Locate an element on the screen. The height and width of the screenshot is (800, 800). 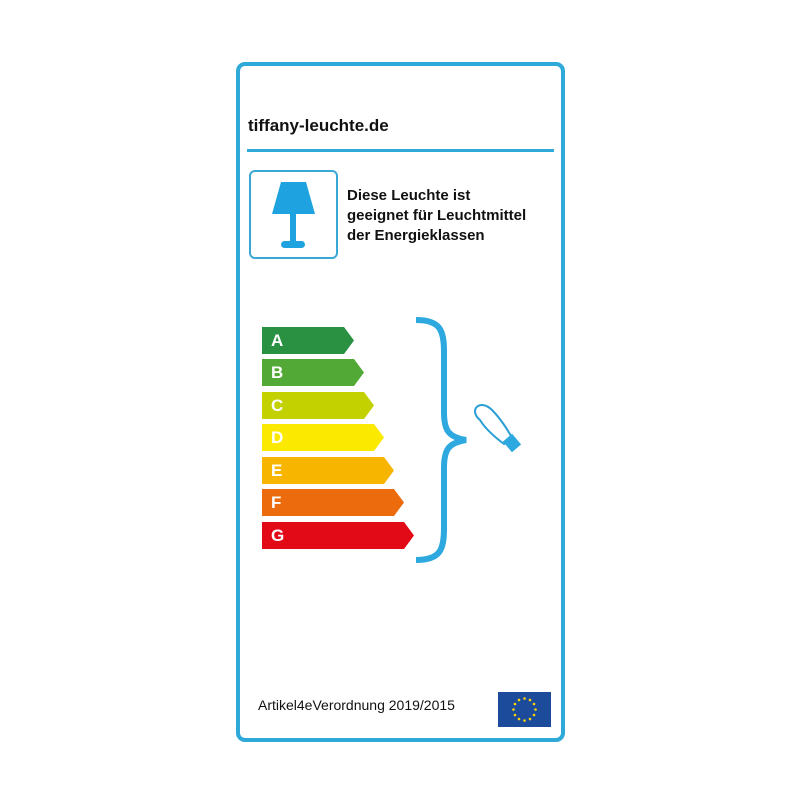
class-letter: F is located at coordinates (276, 502).